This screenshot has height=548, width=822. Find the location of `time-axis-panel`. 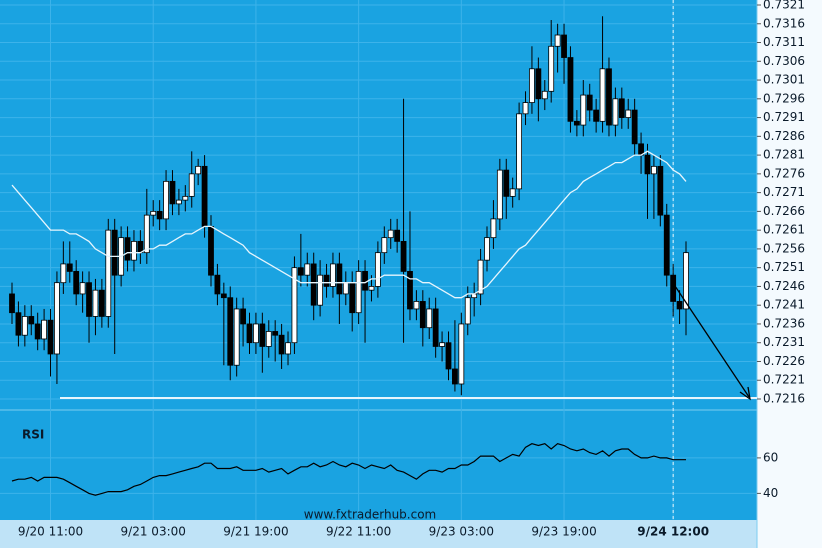

time-axis-panel is located at coordinates (378, 534).